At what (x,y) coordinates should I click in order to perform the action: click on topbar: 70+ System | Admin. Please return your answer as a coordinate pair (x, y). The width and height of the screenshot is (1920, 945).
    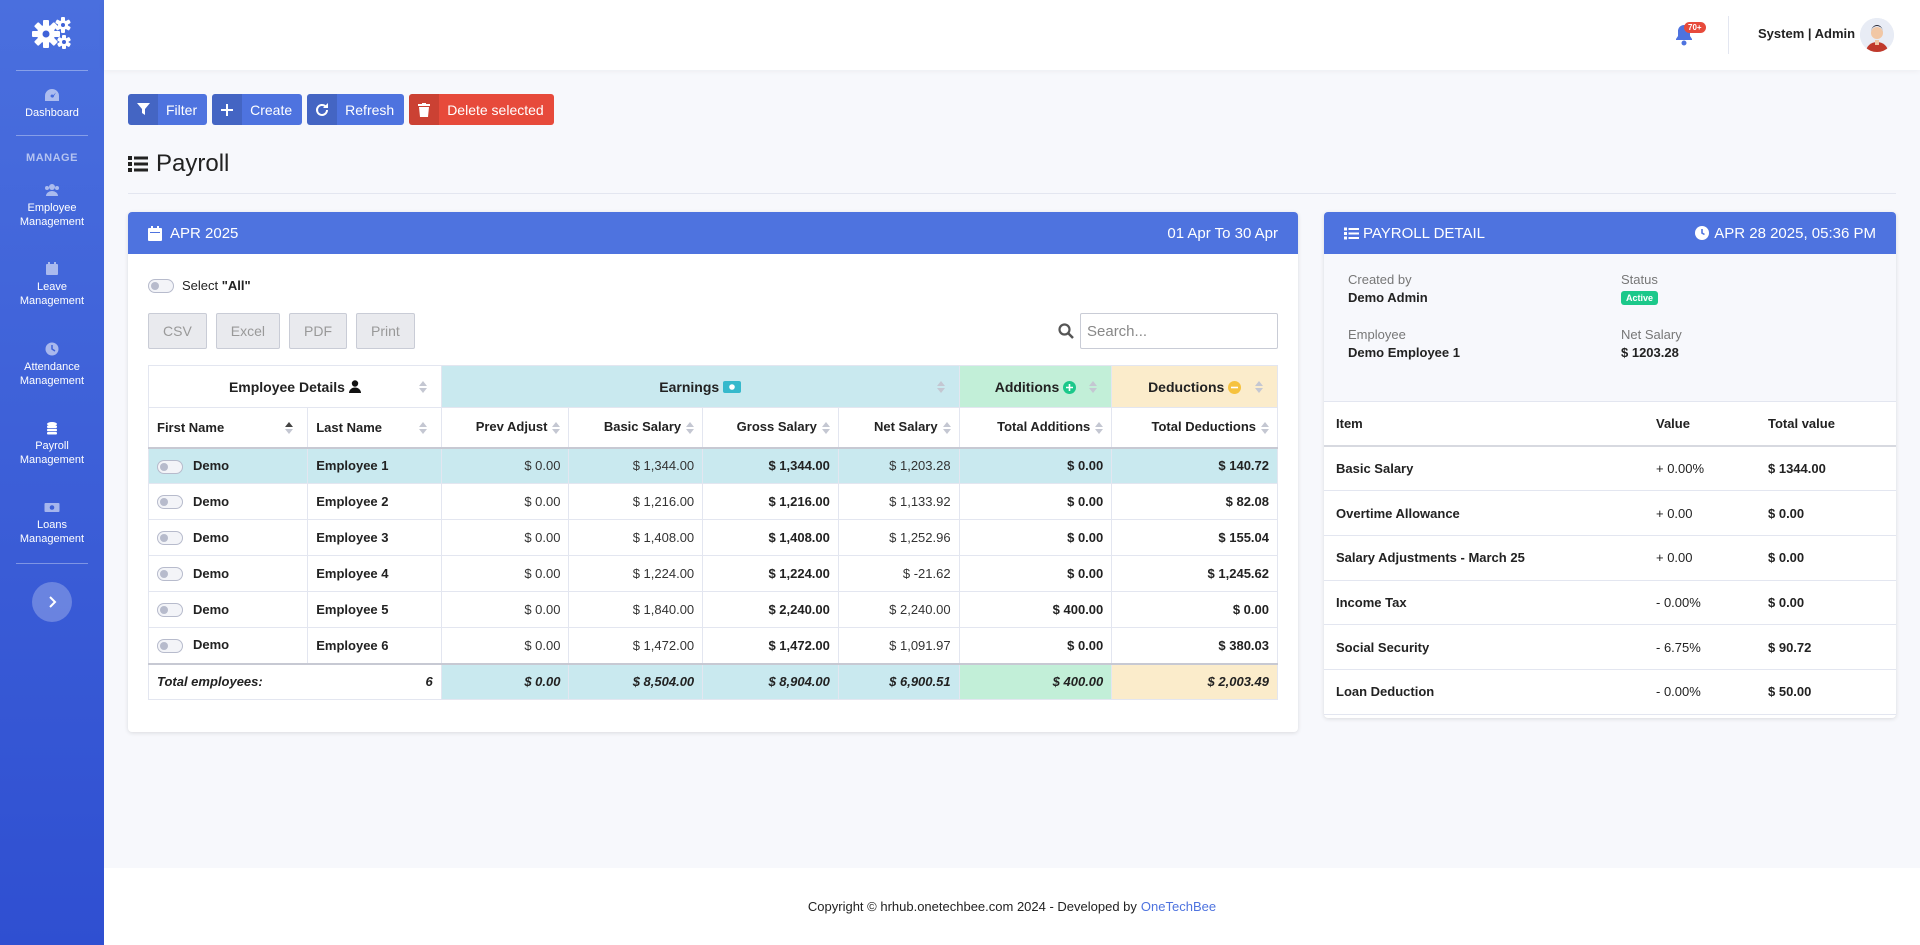
    Looking at the image, I should click on (1012, 35).